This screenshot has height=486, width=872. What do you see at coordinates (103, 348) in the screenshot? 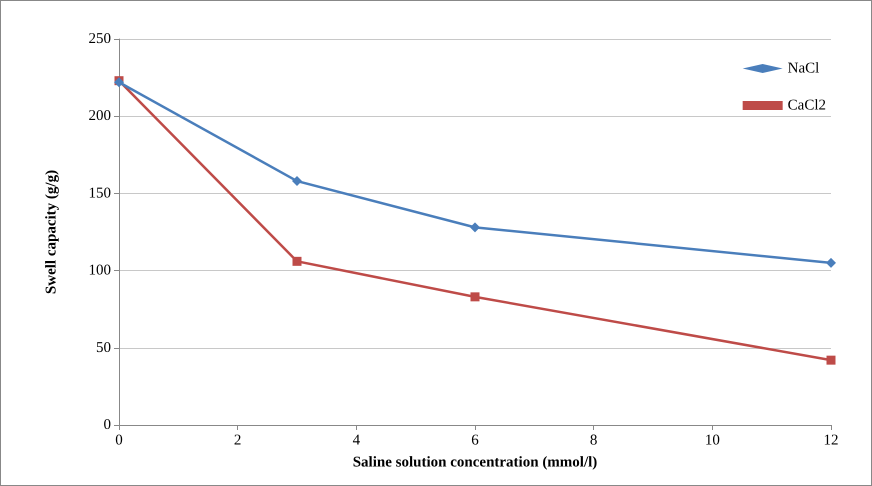
I see `y-tick-label: 50` at bounding box center [103, 348].